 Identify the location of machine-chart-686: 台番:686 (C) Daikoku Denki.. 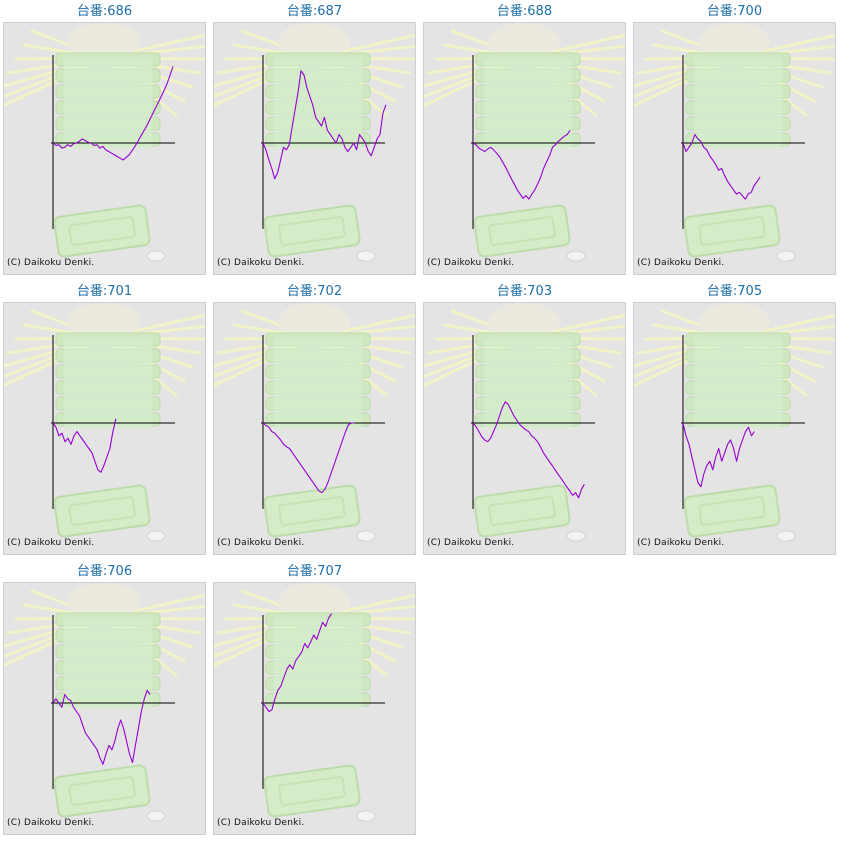
(104, 137).